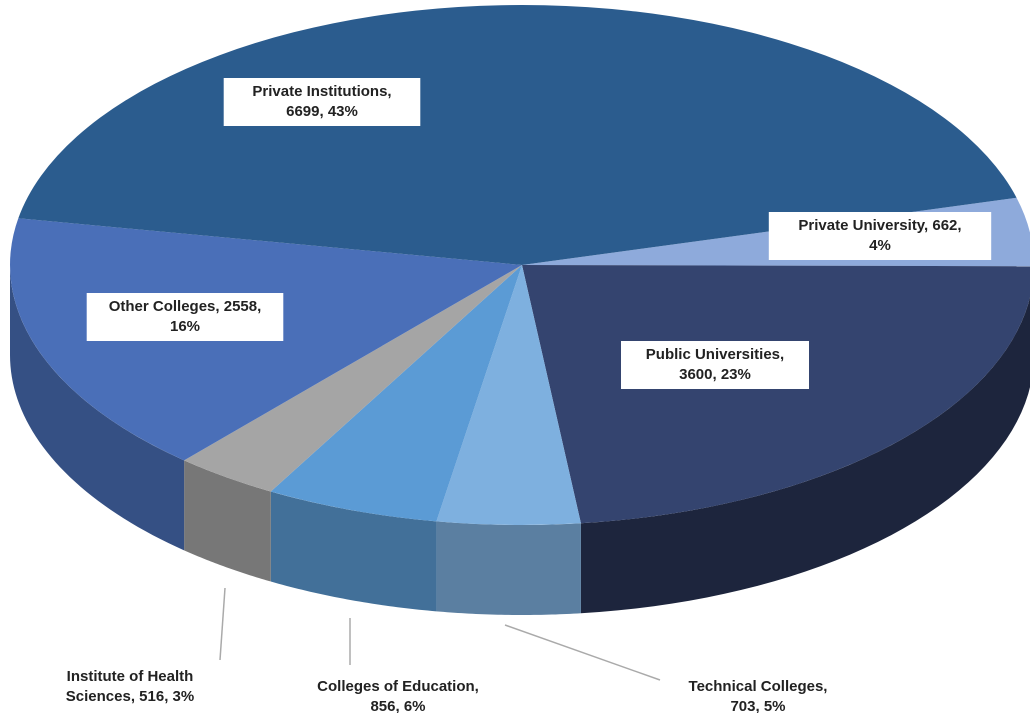  What do you see at coordinates (757, 705) in the screenshot?
I see `label-text: 703, 5%` at bounding box center [757, 705].